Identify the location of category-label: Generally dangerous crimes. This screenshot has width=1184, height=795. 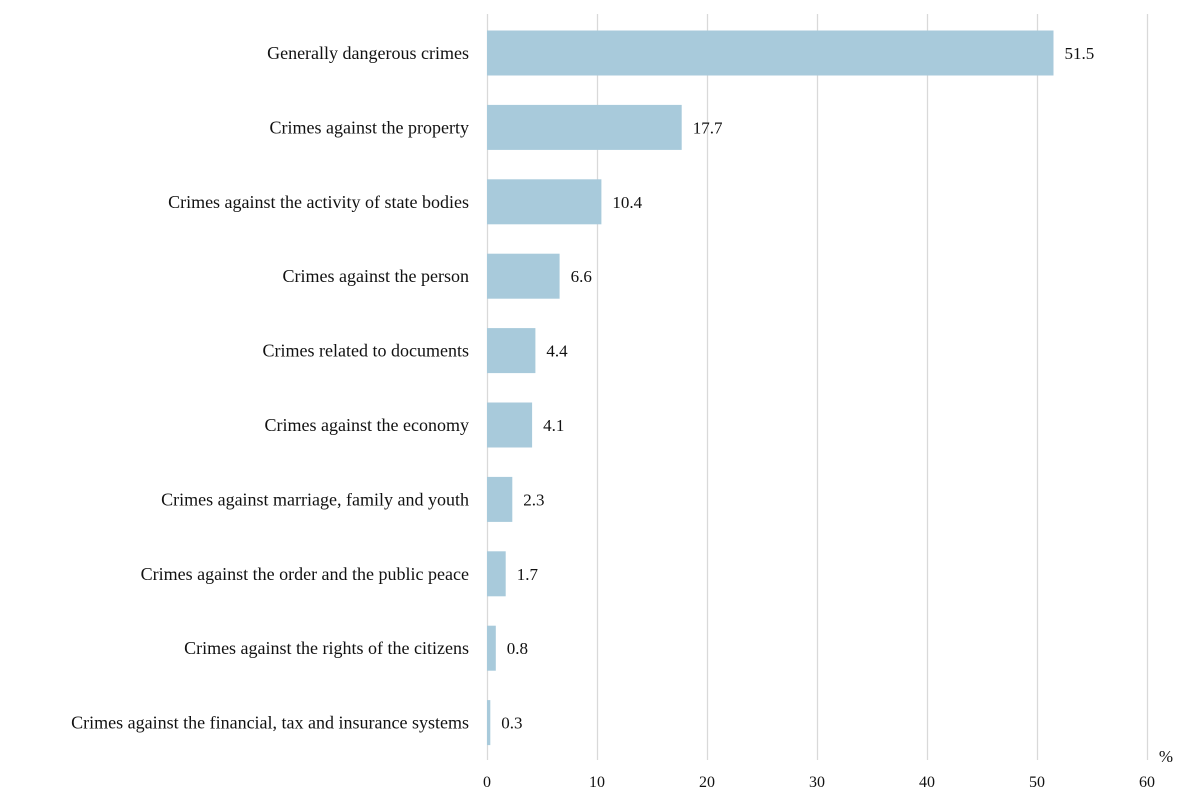
(368, 53).